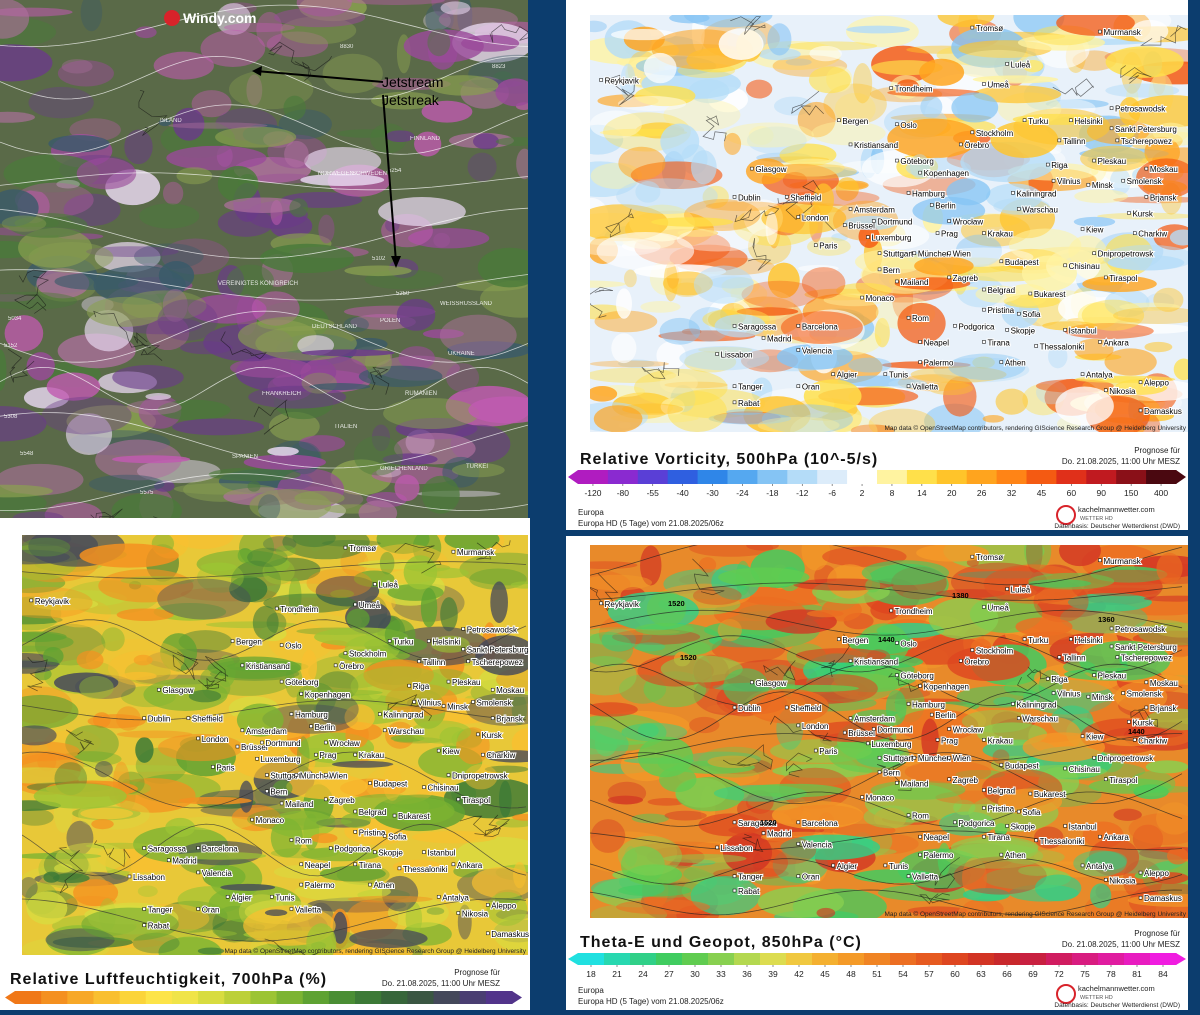 The height and width of the screenshot is (1015, 1200). What do you see at coordinates (403, 715) in the screenshot?
I see `city-label: Kaliningrad` at bounding box center [403, 715].